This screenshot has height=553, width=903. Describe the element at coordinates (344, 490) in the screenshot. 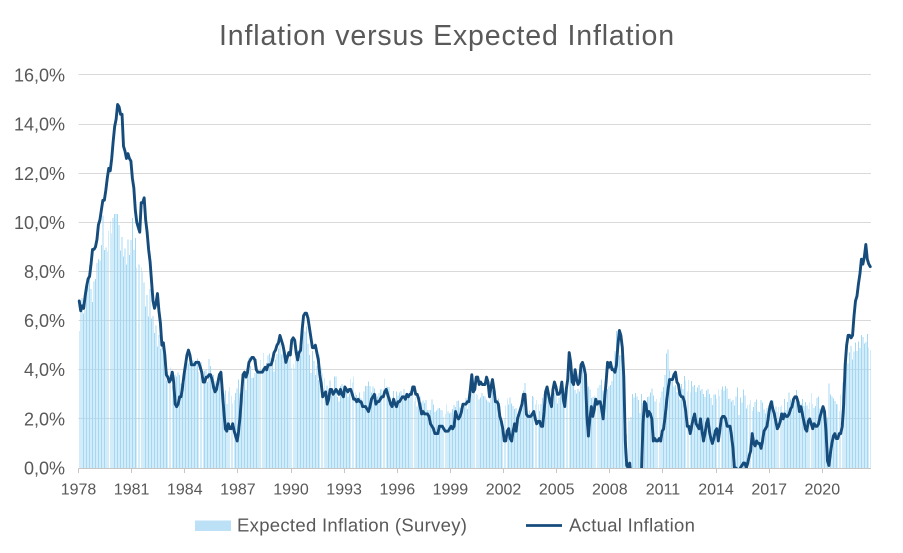

I see `svg-text: 1993` at that location.